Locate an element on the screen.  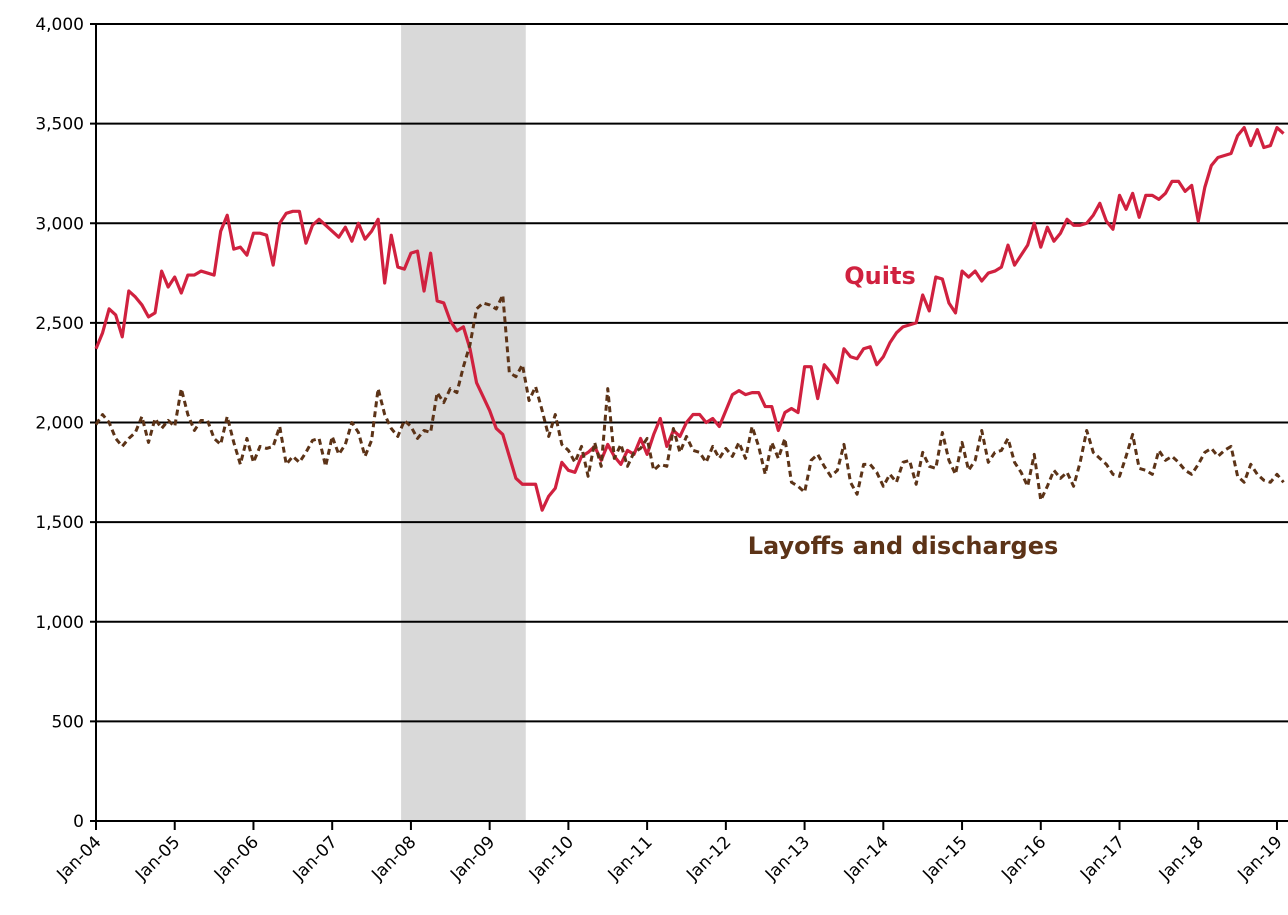
x-tick-label: Jan-15 is located at coordinates (945, 858).